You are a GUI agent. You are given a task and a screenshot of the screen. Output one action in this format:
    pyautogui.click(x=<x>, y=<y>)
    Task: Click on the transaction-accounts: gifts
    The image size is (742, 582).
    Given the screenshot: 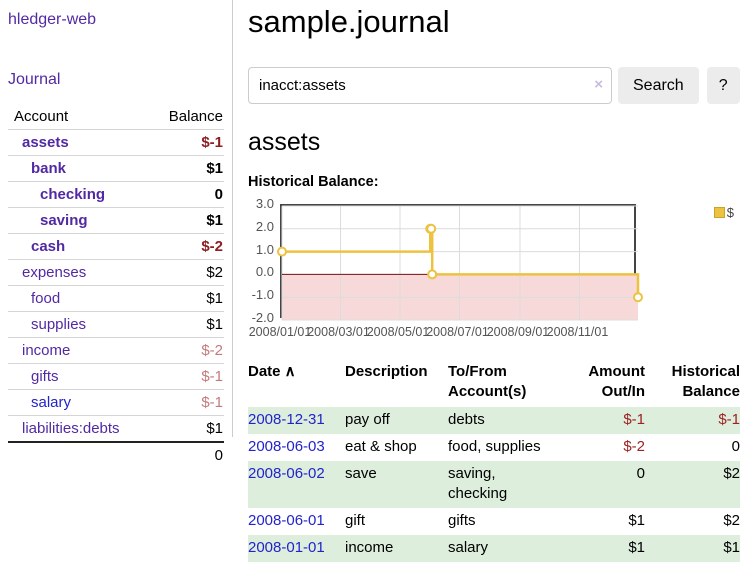 What is the action you would take?
    pyautogui.click(x=462, y=520)
    